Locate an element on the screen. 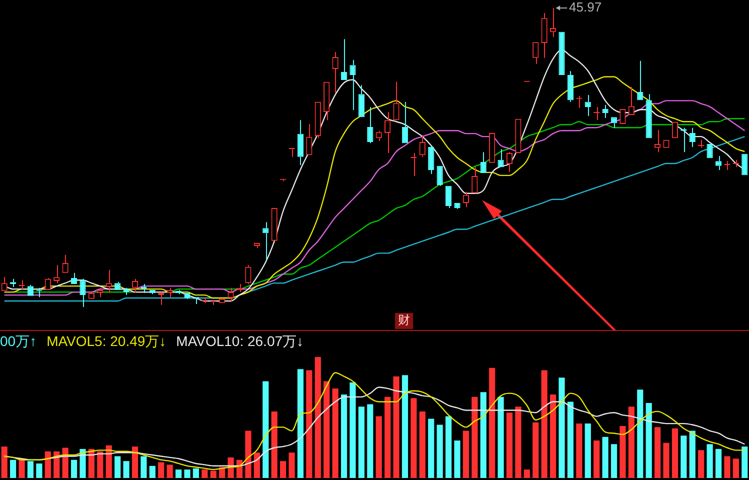 This screenshot has height=480, width=749. annotation: 45.97 is located at coordinates (585, 7).